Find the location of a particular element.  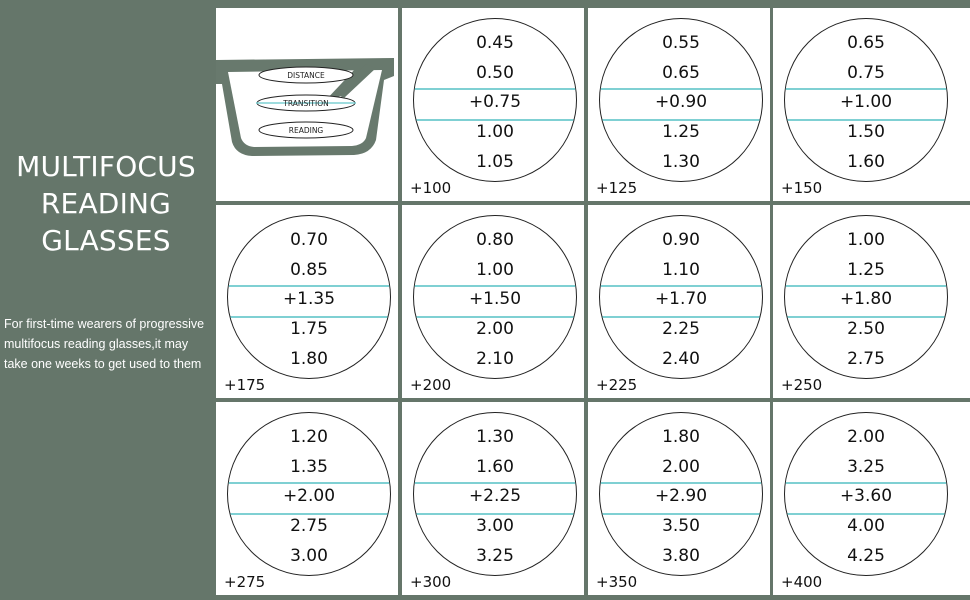

lens-power-label: +400 is located at coordinates (802, 582).